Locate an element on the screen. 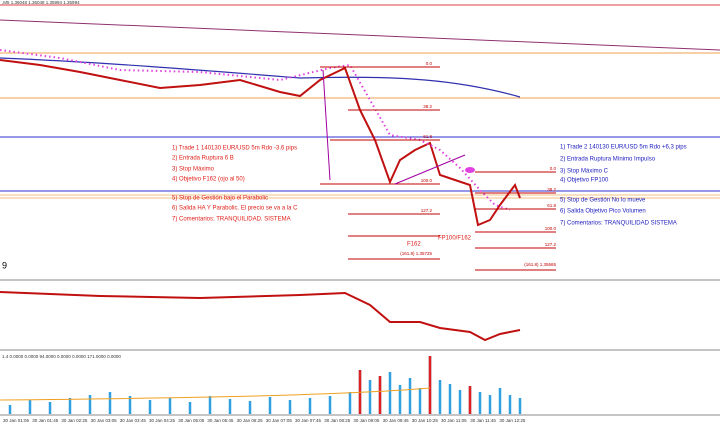 This screenshot has height=426, width=720. window-number: 9 is located at coordinates (4, 265).